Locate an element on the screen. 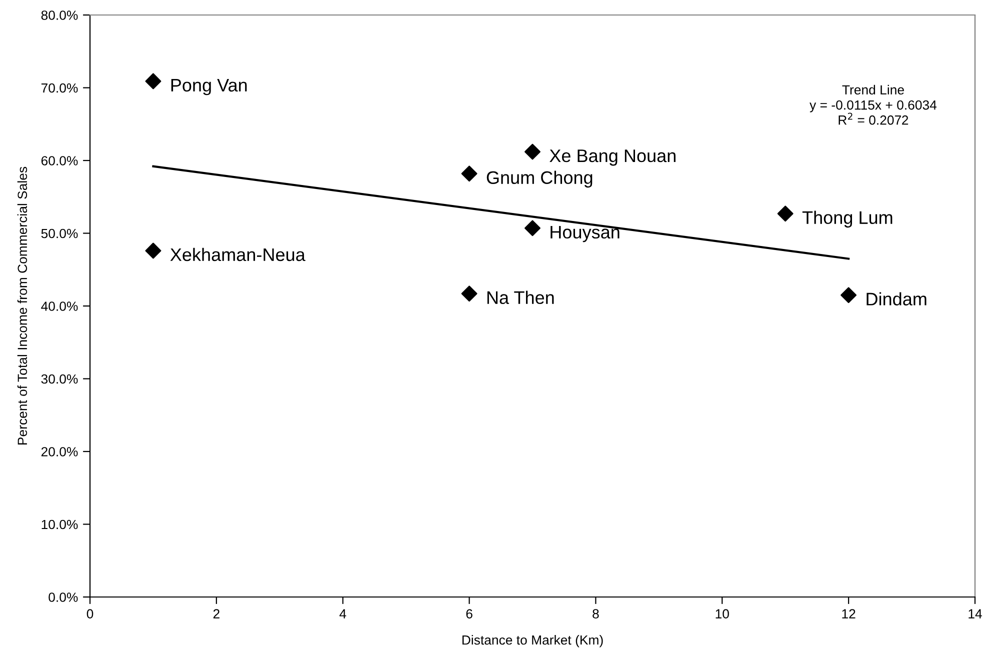 This screenshot has width=987, height=654. x-axis-title: Distance to Market (Km) is located at coordinates (532, 641).